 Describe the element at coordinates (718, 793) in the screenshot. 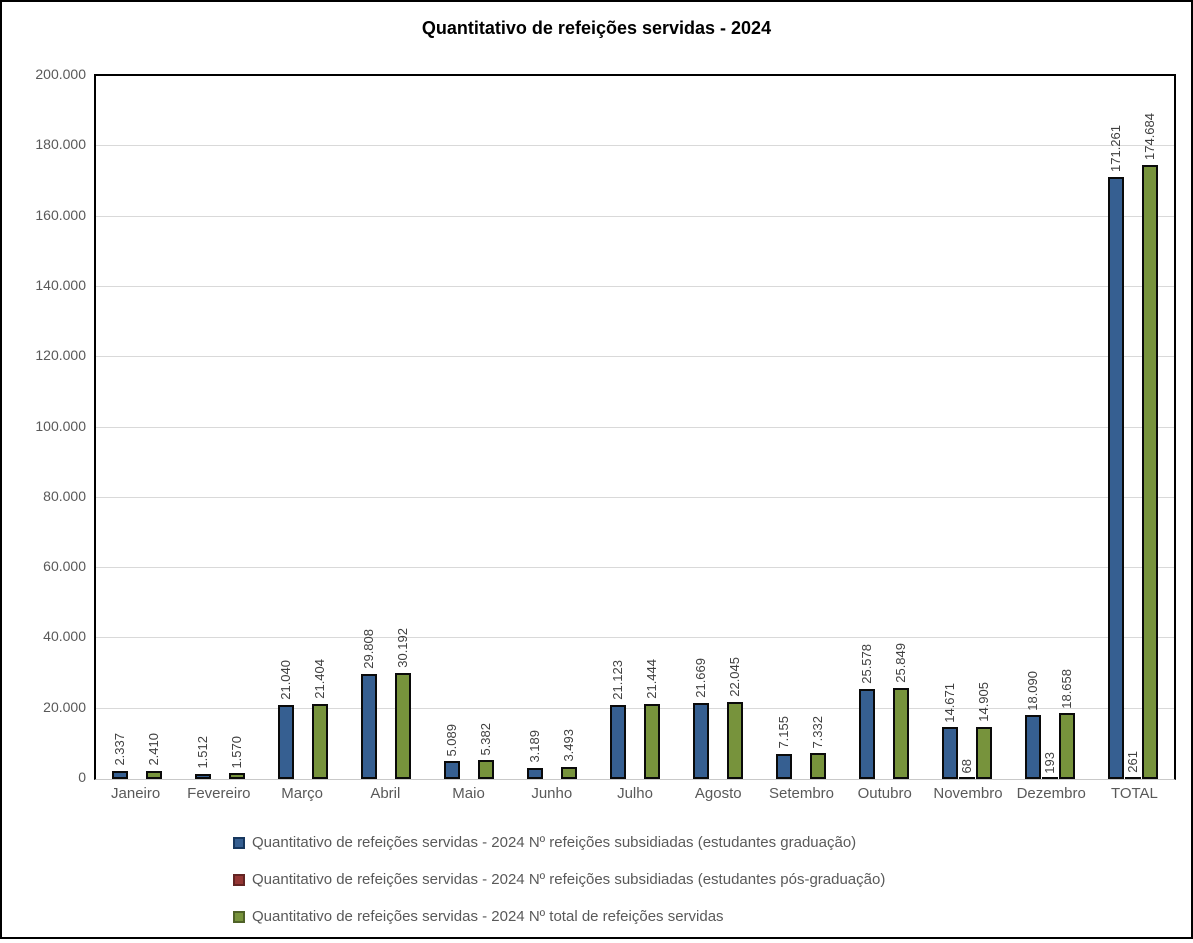

I see `x-tick-label: Agosto` at that location.